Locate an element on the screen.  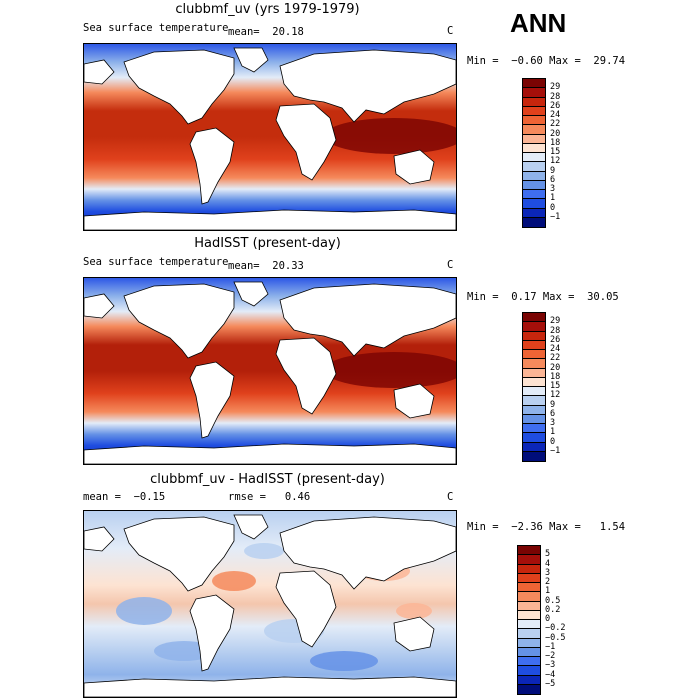
colorbar-tick-label: 22 is located at coordinates (555, 358).